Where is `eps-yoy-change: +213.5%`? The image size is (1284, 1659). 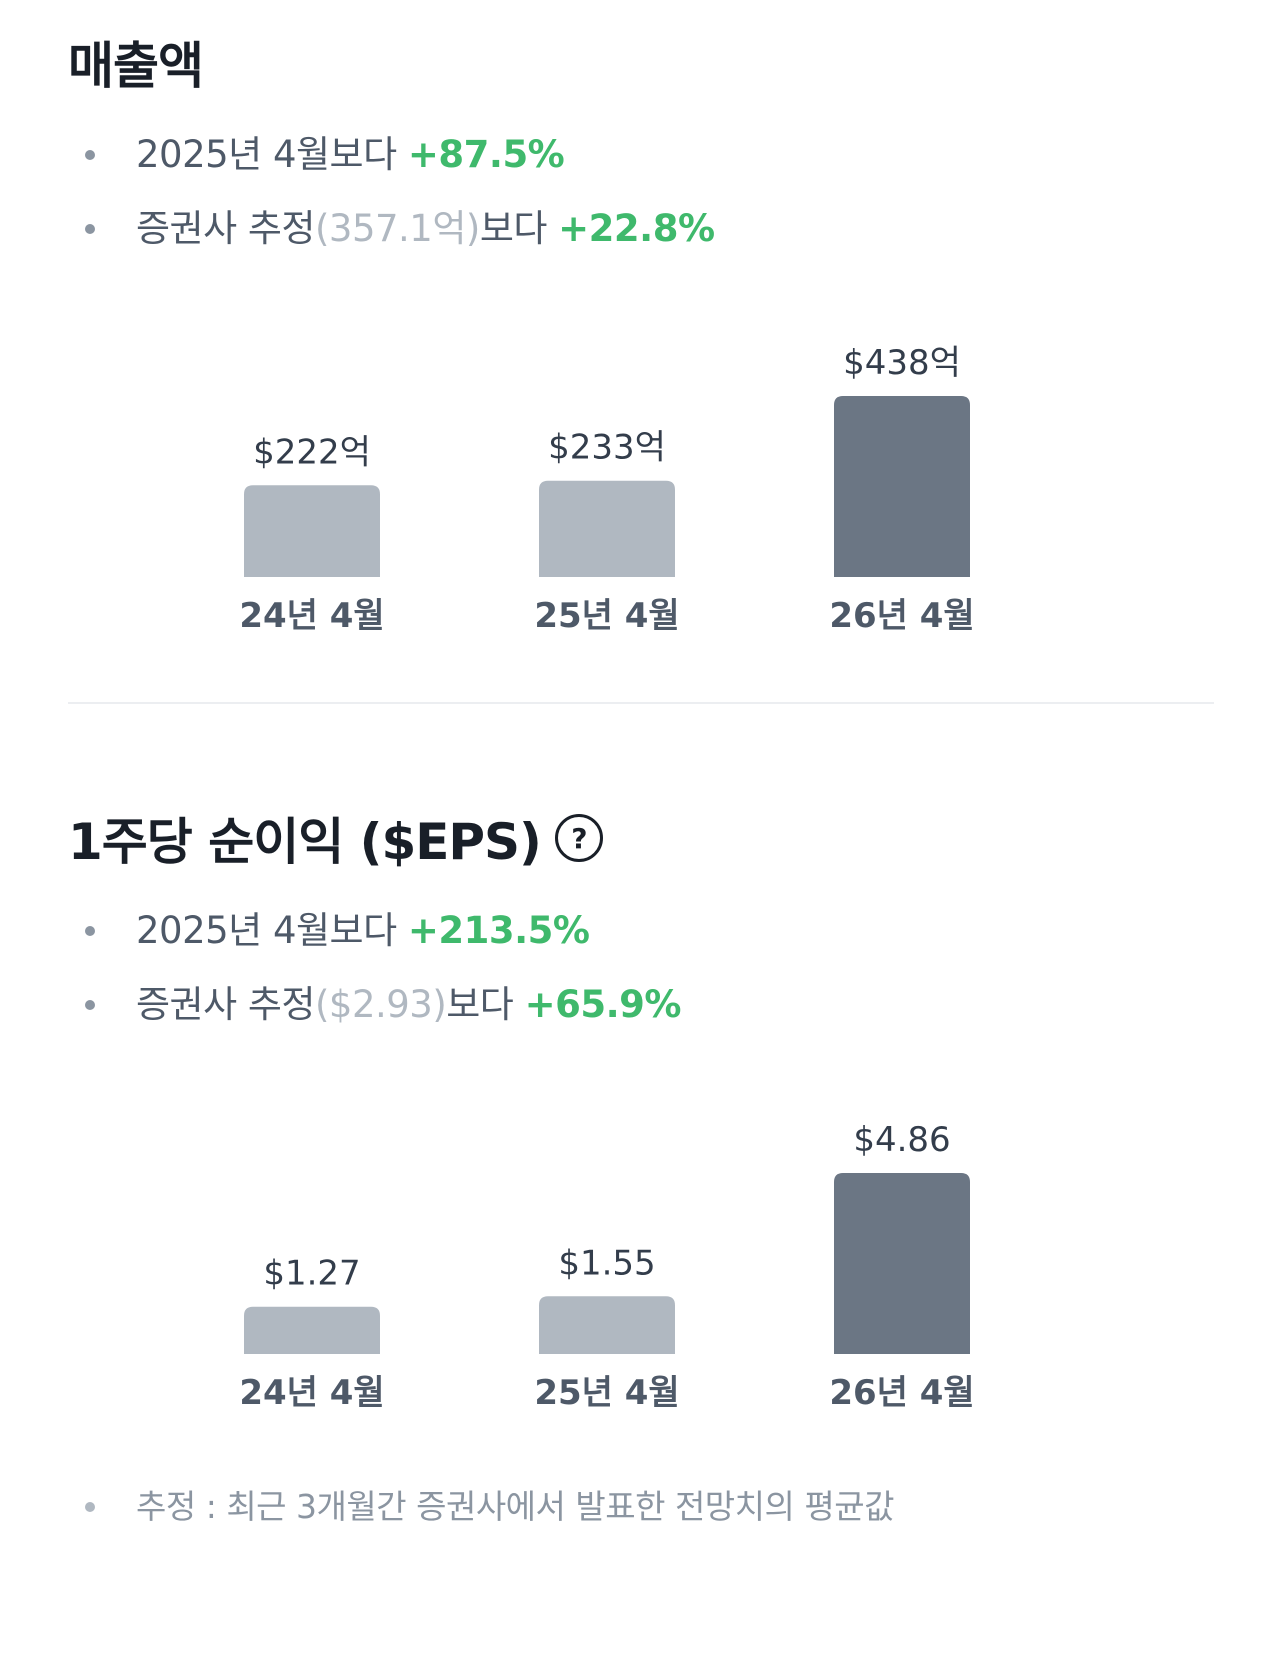
eps-yoy-change: +213.5% is located at coordinates (498, 930).